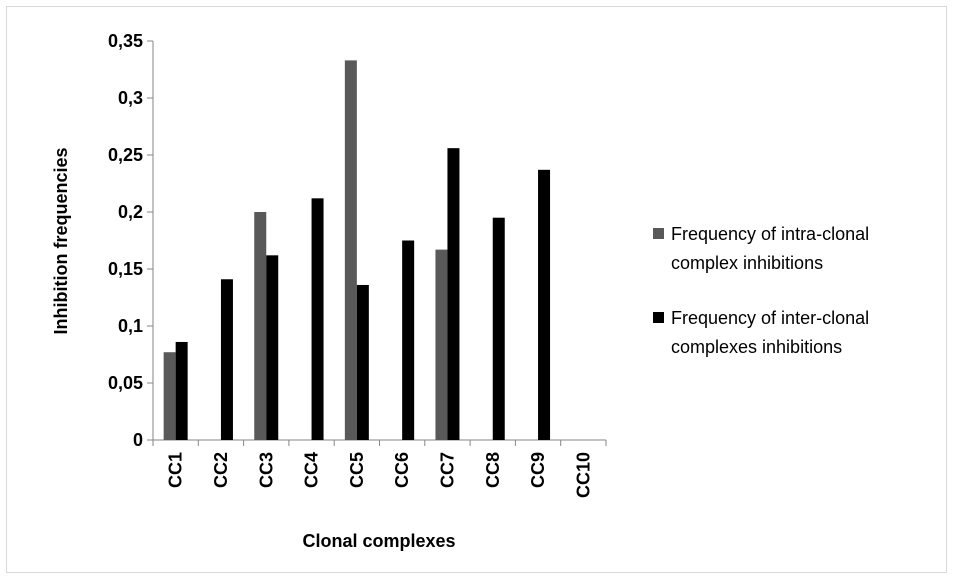  What do you see at coordinates (378, 541) in the screenshot?
I see `x-axis-title: Clonal complexes` at bounding box center [378, 541].